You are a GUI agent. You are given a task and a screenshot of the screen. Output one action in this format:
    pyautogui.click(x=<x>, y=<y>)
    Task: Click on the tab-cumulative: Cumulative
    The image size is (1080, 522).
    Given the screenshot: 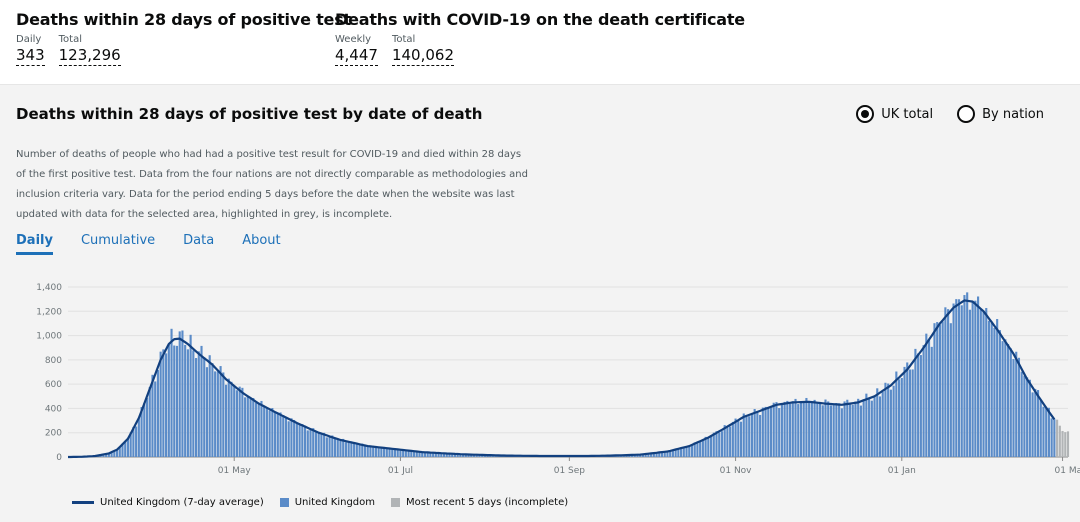 What is the action you would take?
    pyautogui.click(x=118, y=240)
    